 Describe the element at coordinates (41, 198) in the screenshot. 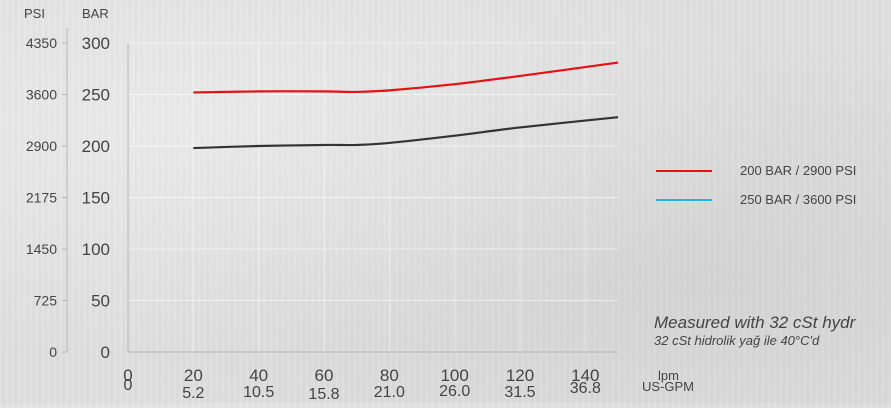

I see `psi-tick-label: 2175` at that location.